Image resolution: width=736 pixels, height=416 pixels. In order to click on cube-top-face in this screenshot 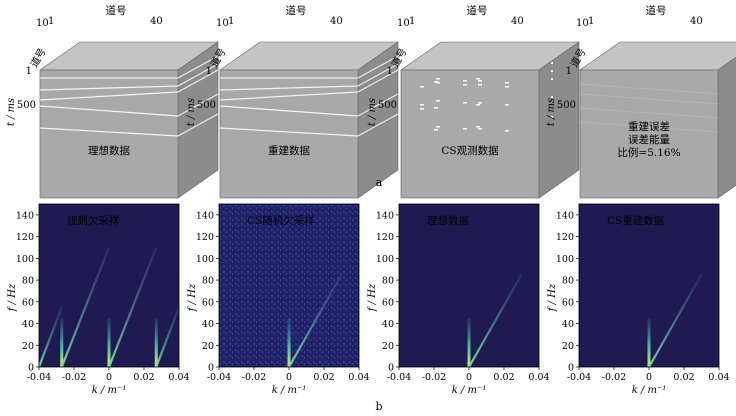, I will do `click(657, 56)`.